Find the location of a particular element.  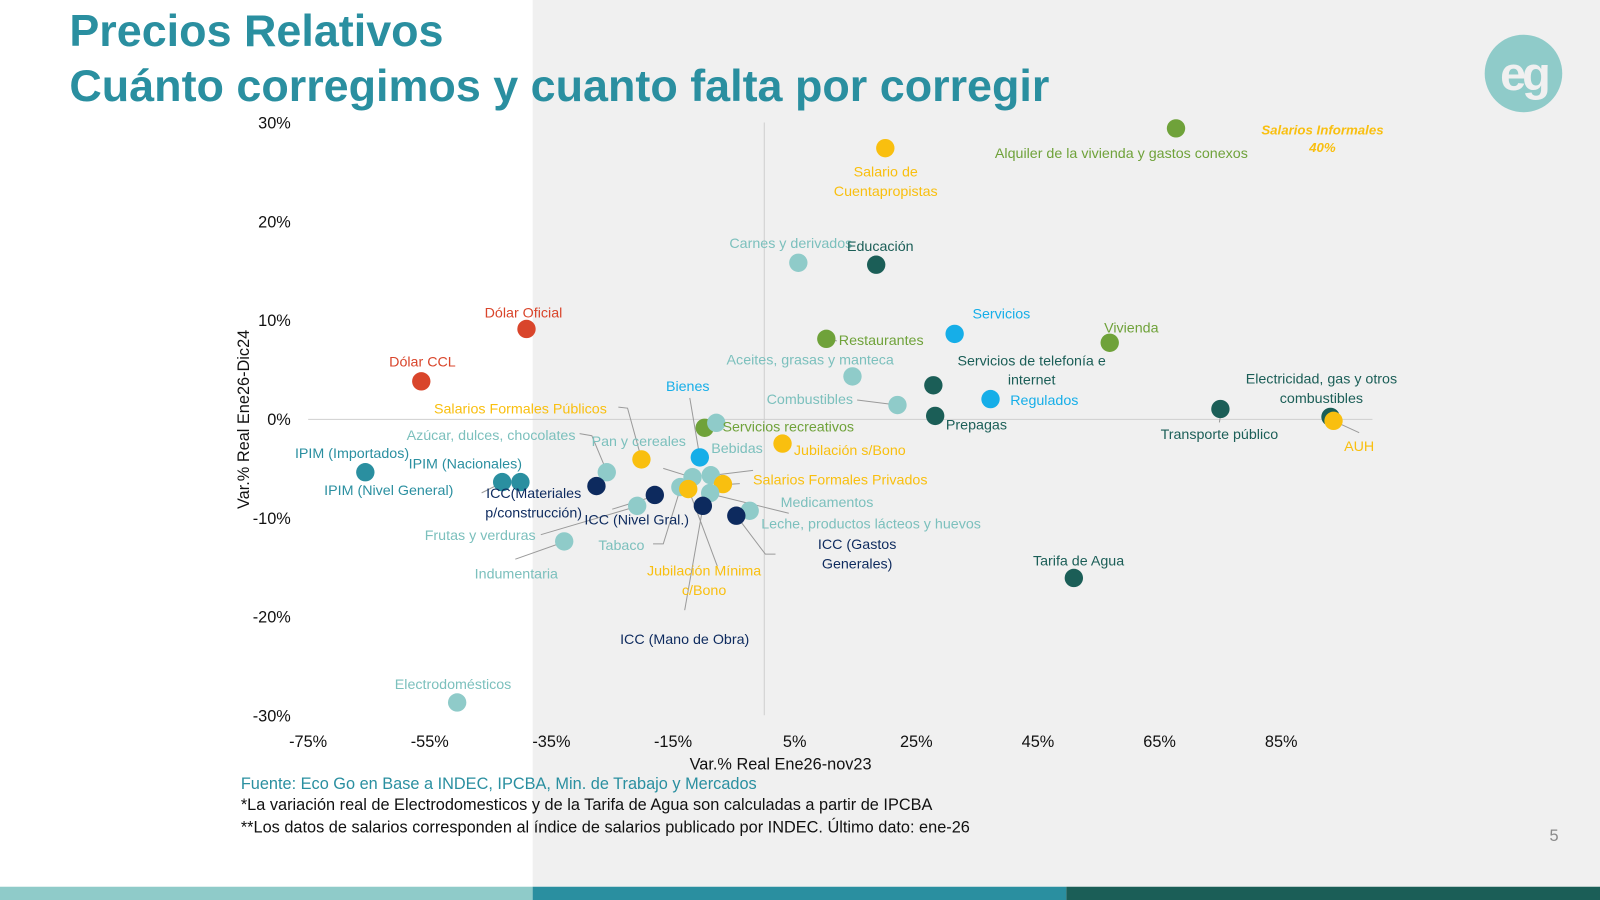

x-axis-title: Var.% Real Ene26-nov23 is located at coordinates (781, 764).